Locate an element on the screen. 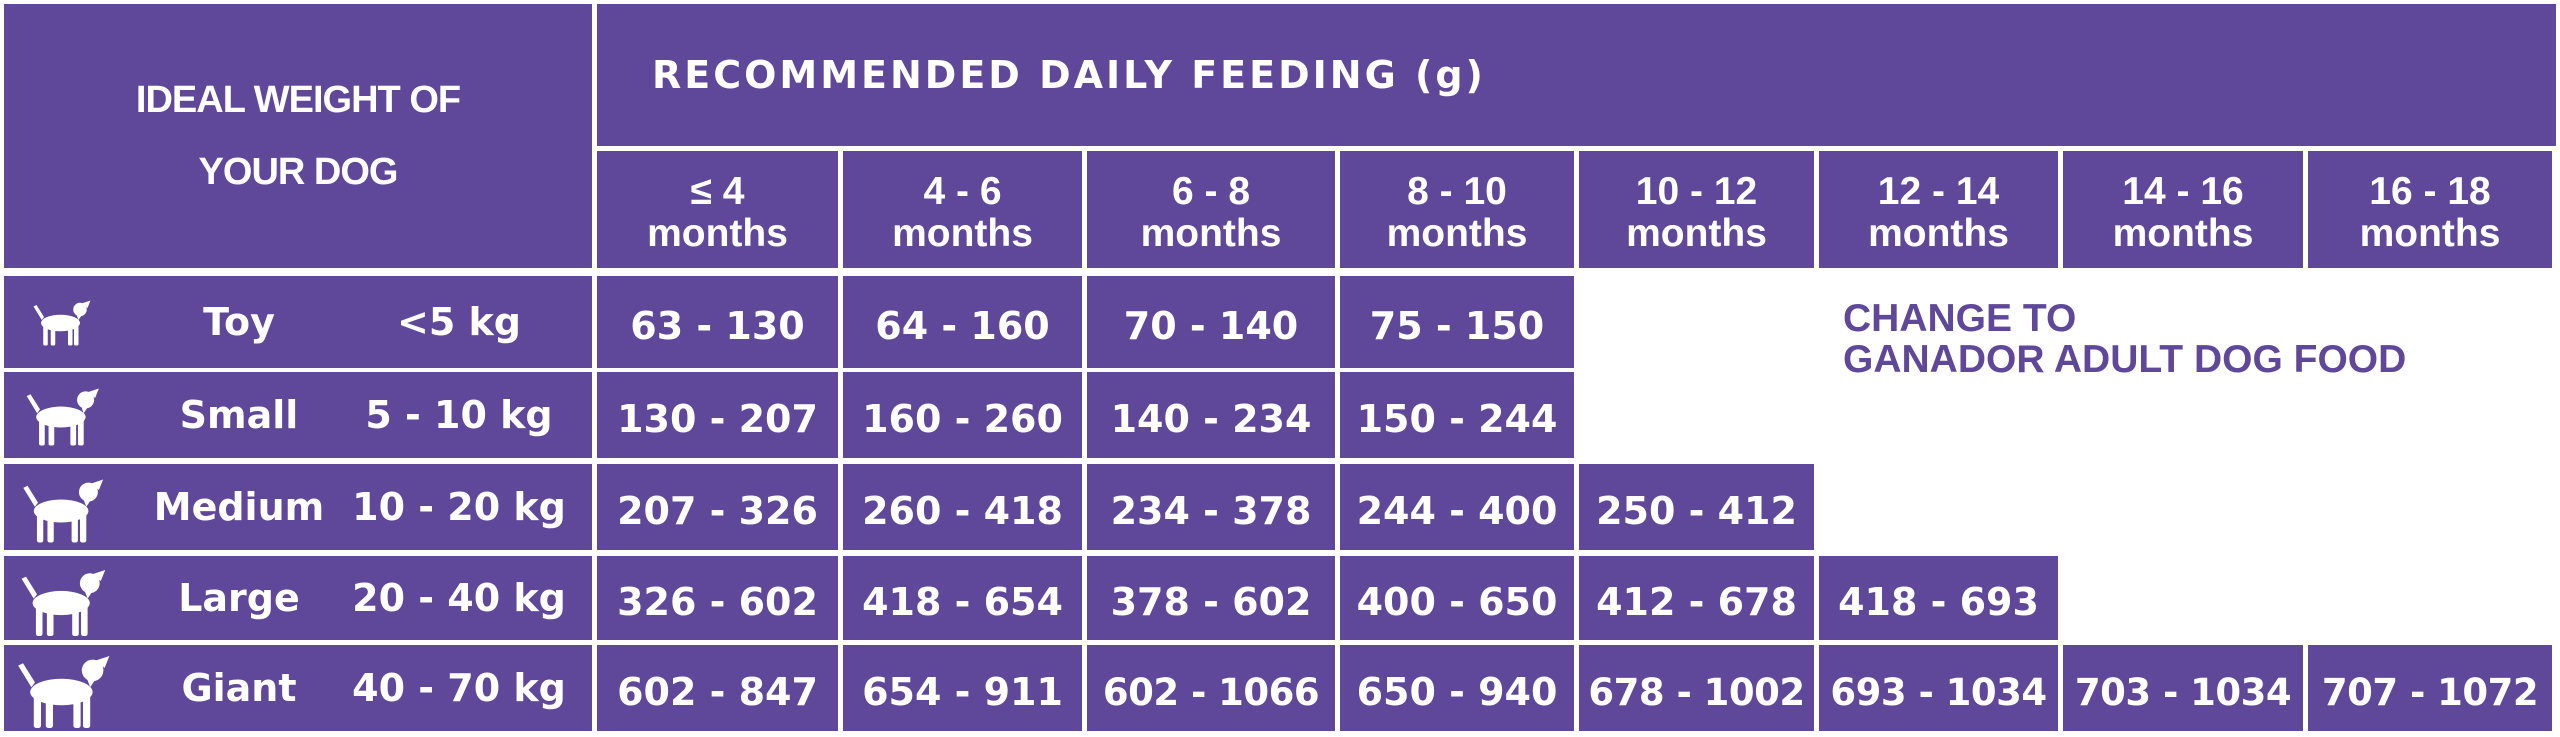 This screenshot has width=2560, height=737. small-dog-icon is located at coordinates (62, 417).